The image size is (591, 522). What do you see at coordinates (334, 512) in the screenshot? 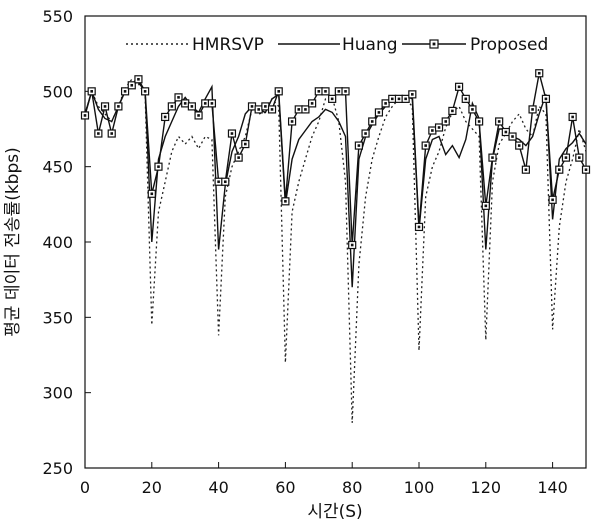
I see `x-axis-title: 시간(S)` at bounding box center [334, 512].